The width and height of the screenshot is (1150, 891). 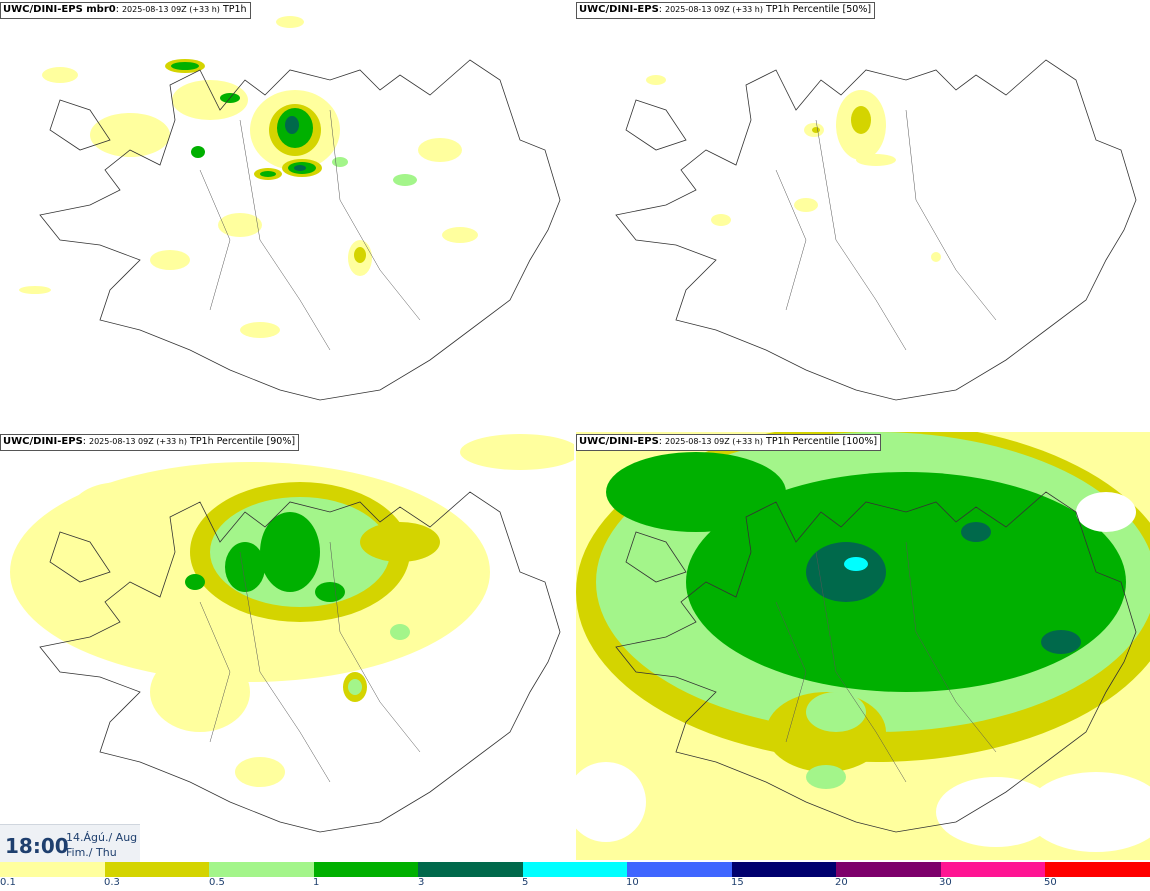 I want to click on legend-tick: 1, so click(x=316, y=882).